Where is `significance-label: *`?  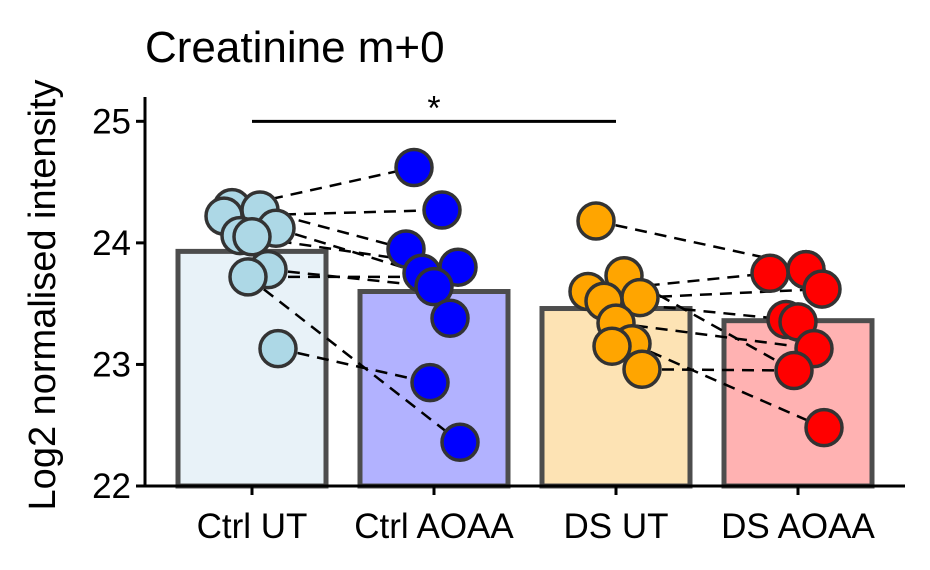 significance-label: * is located at coordinates (433, 108).